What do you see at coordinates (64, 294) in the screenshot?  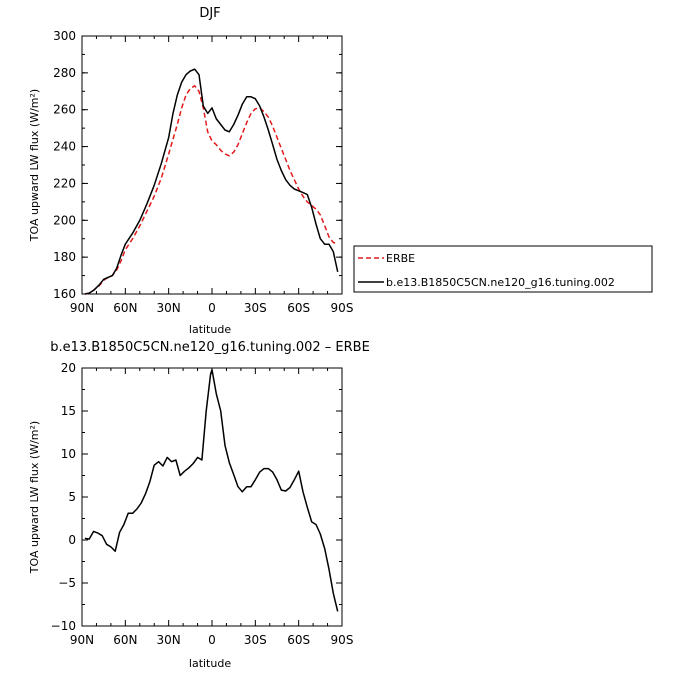 I see `y-tick-label: 160` at bounding box center [64, 294].